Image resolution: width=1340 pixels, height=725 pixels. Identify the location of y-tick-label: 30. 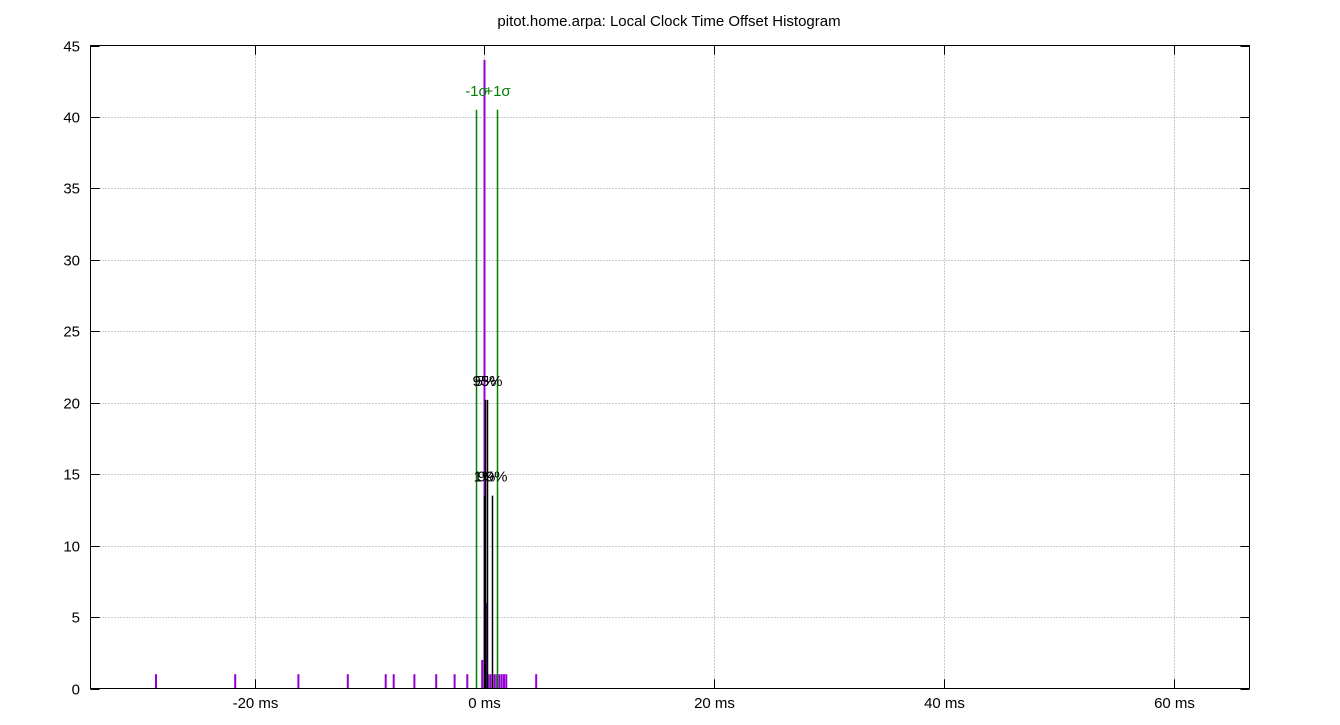
(71, 261).